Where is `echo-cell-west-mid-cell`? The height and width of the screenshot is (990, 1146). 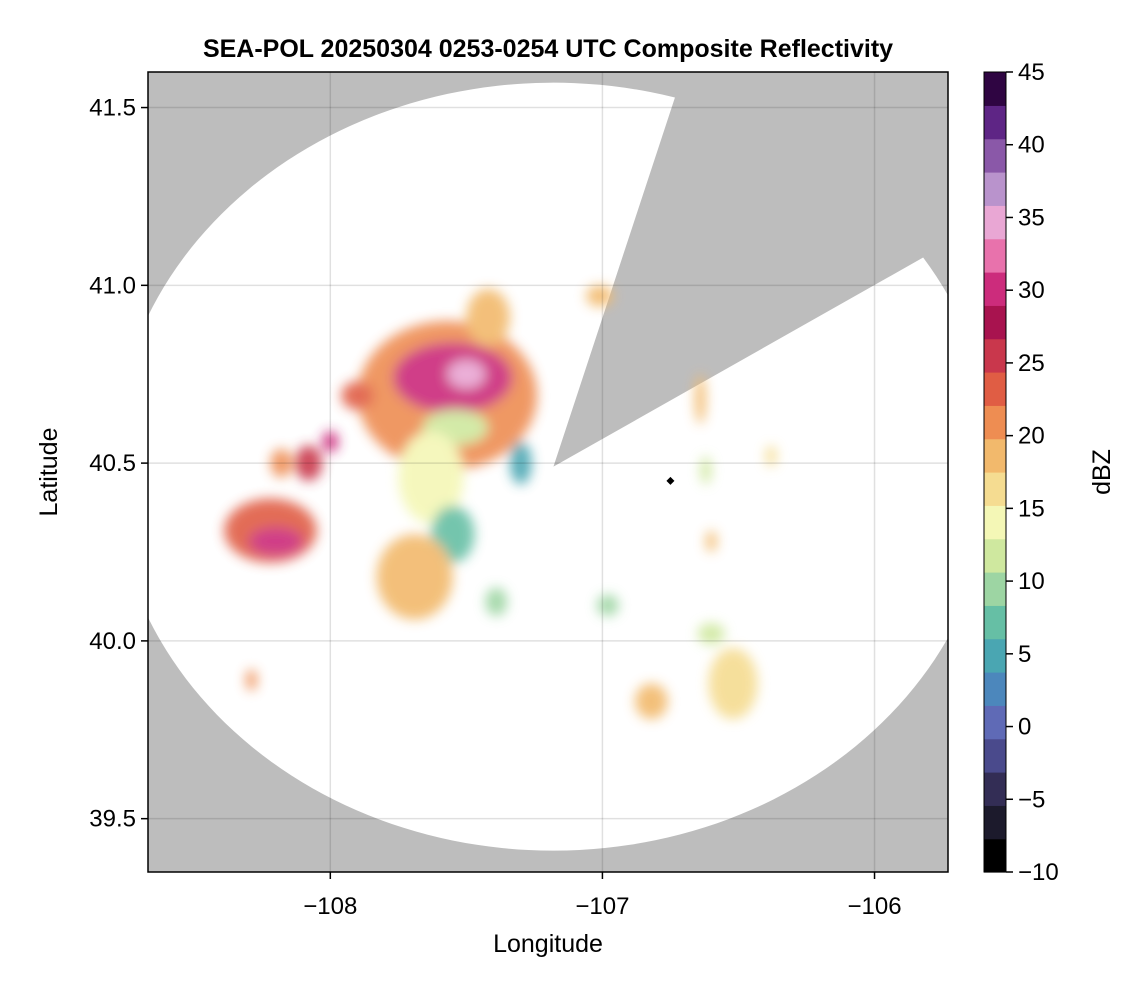 echo-cell-west-mid-cell is located at coordinates (308, 463).